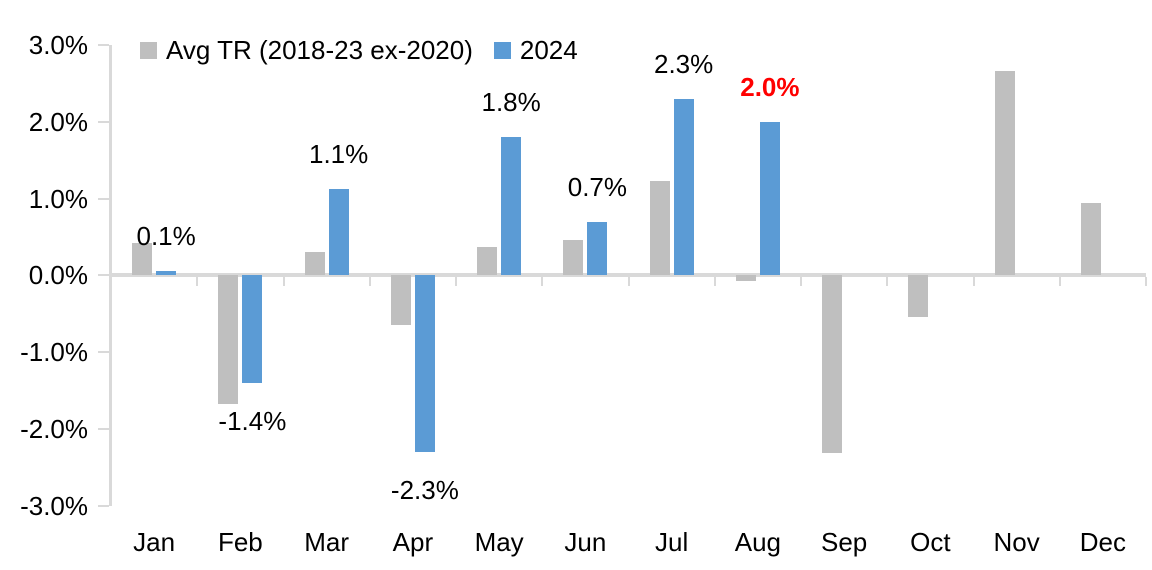 This screenshot has height=570, width=1152. I want to click on legend-swatch-2024, so click(502, 50).